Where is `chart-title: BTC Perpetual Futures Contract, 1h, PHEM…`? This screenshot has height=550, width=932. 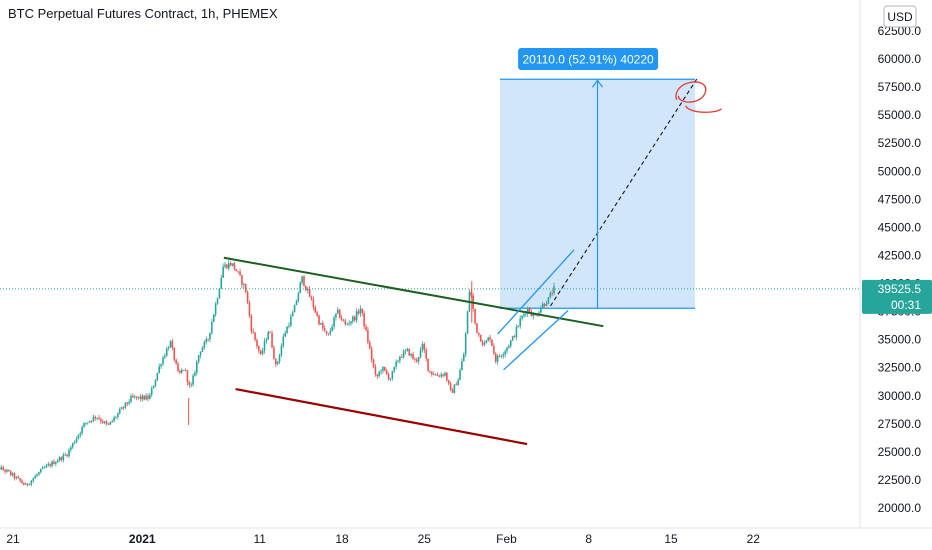 chart-title: BTC Perpetual Futures Contract, 1h, PHEM… is located at coordinates (143, 13).